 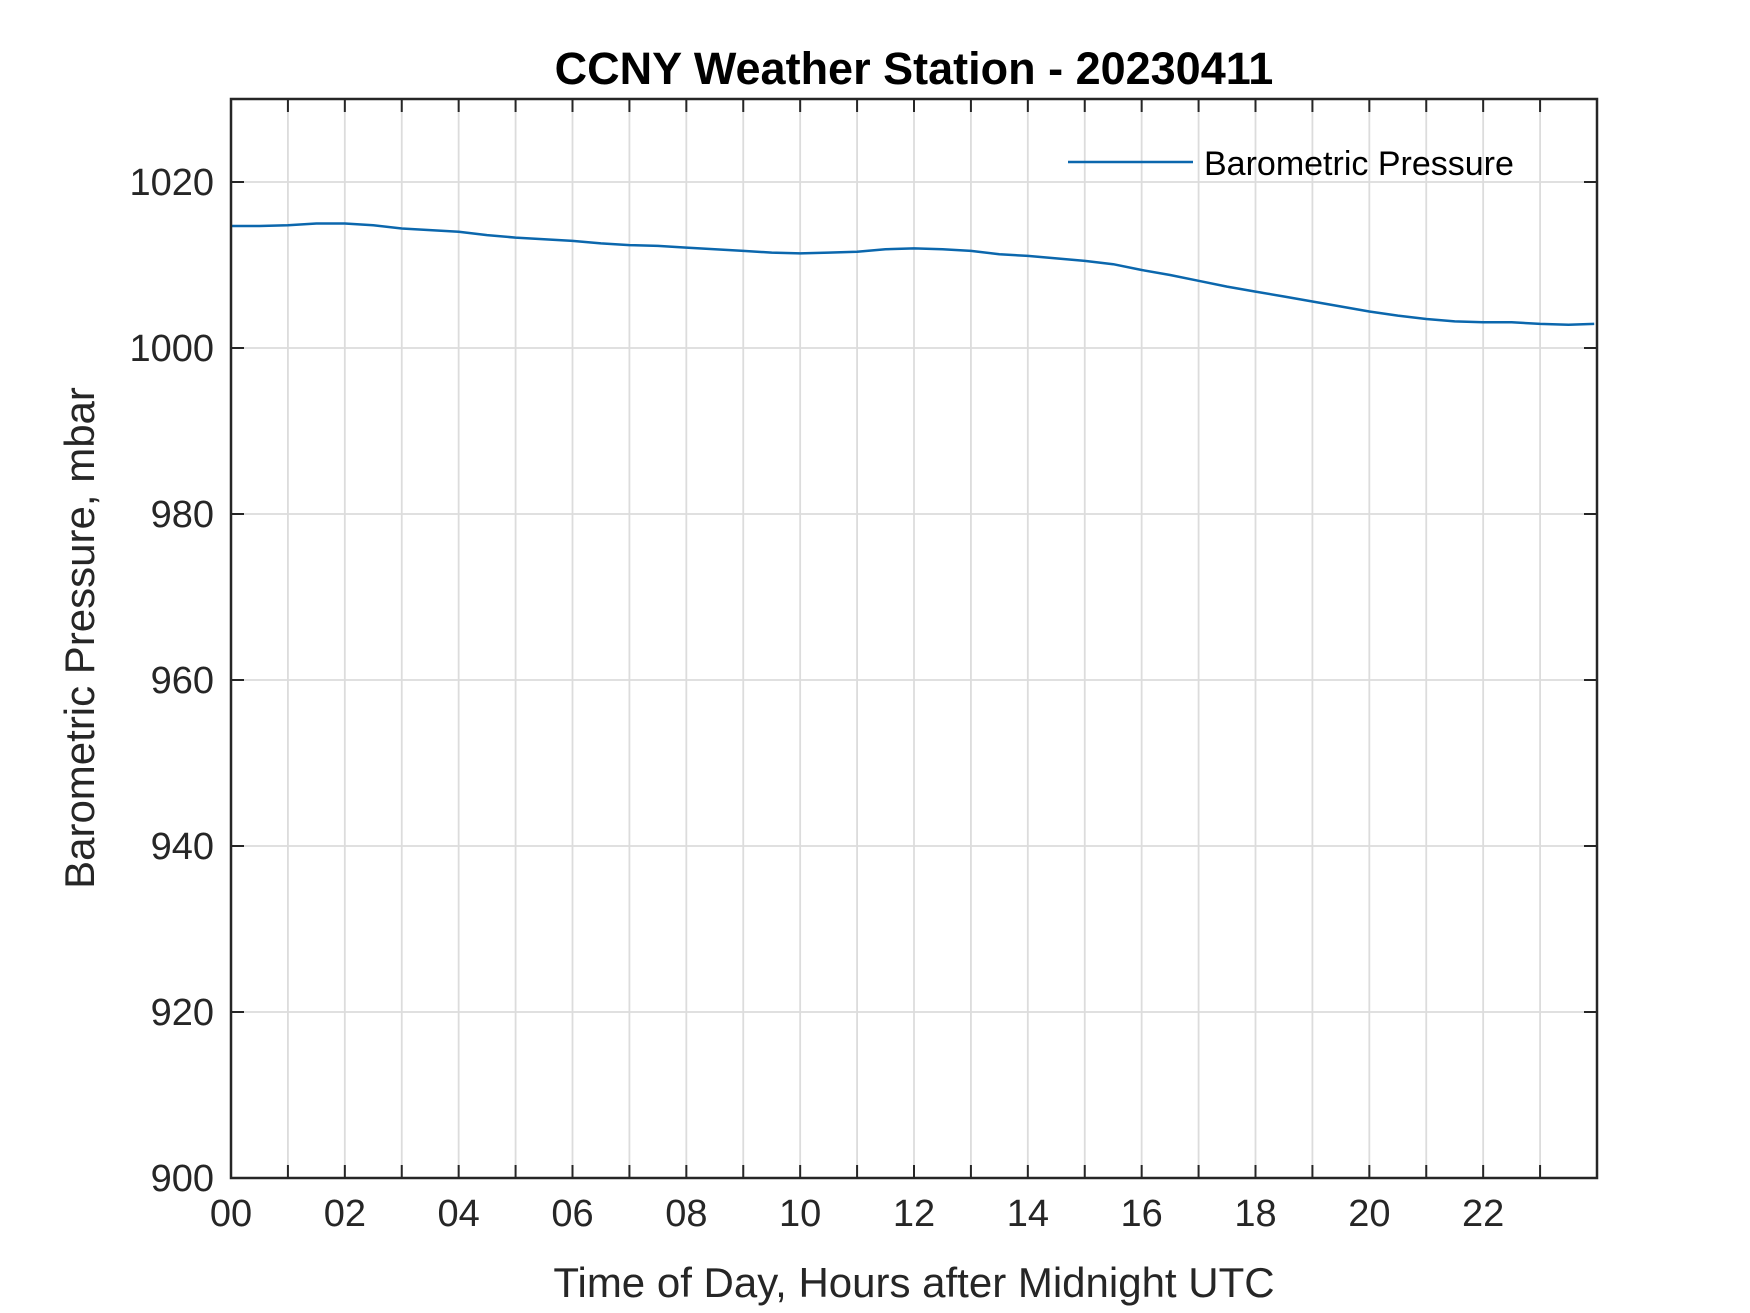 I want to click on x-tick-label: 10, so click(x=800, y=1214).